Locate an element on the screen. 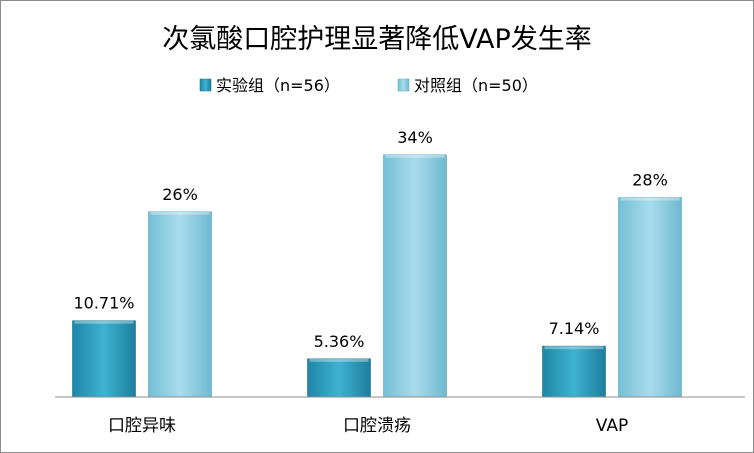  legend: 实验组（n=56） 对照组（n=50） is located at coordinates (368, 85).